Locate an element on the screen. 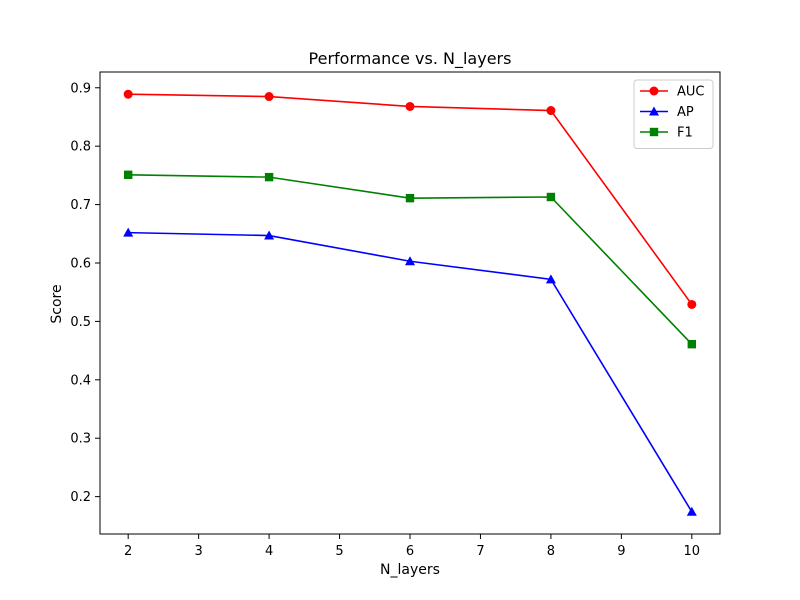  x-tick-label: 10 is located at coordinates (692, 551).